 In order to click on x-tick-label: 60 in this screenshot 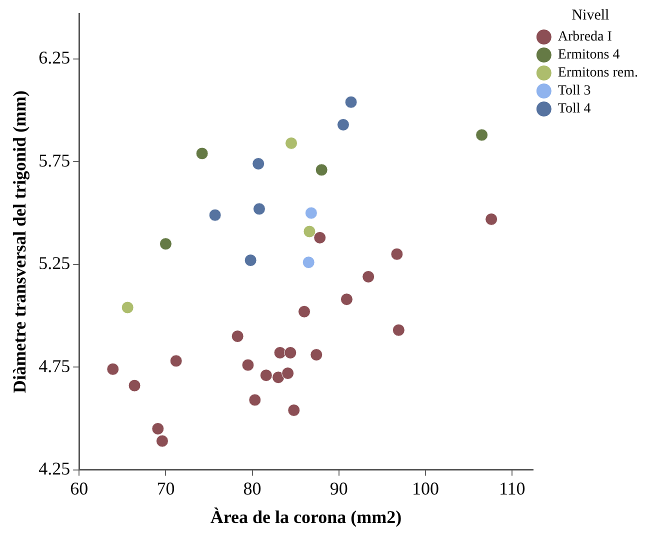, I will do `click(79, 488)`.